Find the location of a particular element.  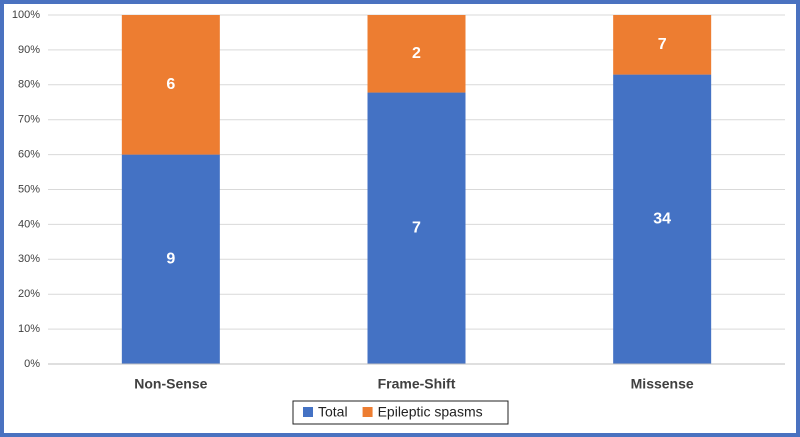

y-tick-label: 0% is located at coordinates (32, 364).